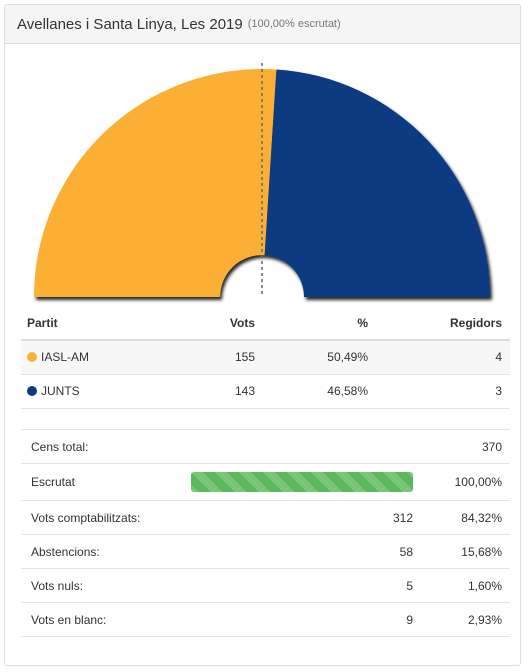 The width and height of the screenshot is (529, 672). What do you see at coordinates (461, 517) in the screenshot?
I see `counted-pct: 84,32%` at bounding box center [461, 517].